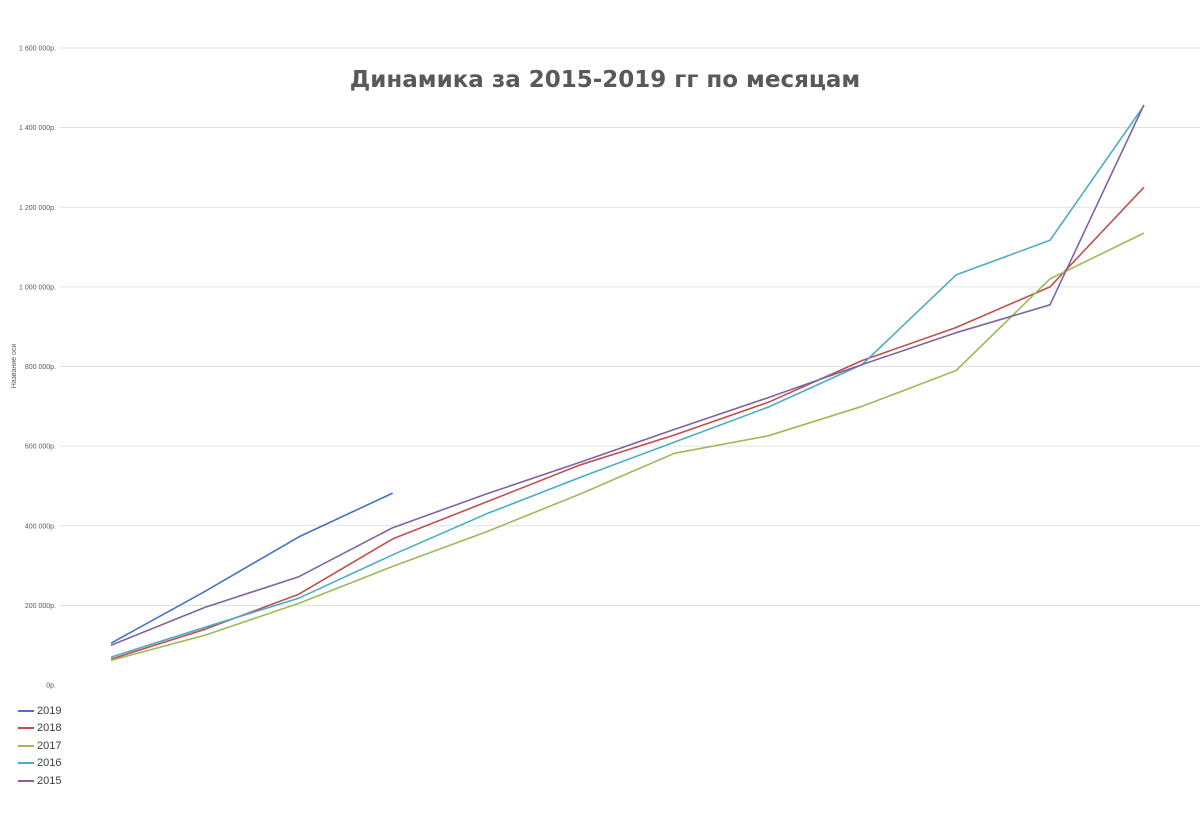 Image resolution: width=1200 pixels, height=834 pixels. What do you see at coordinates (37, 208) in the screenshot?
I see `y-tick-label: 1 200 000р.` at bounding box center [37, 208].